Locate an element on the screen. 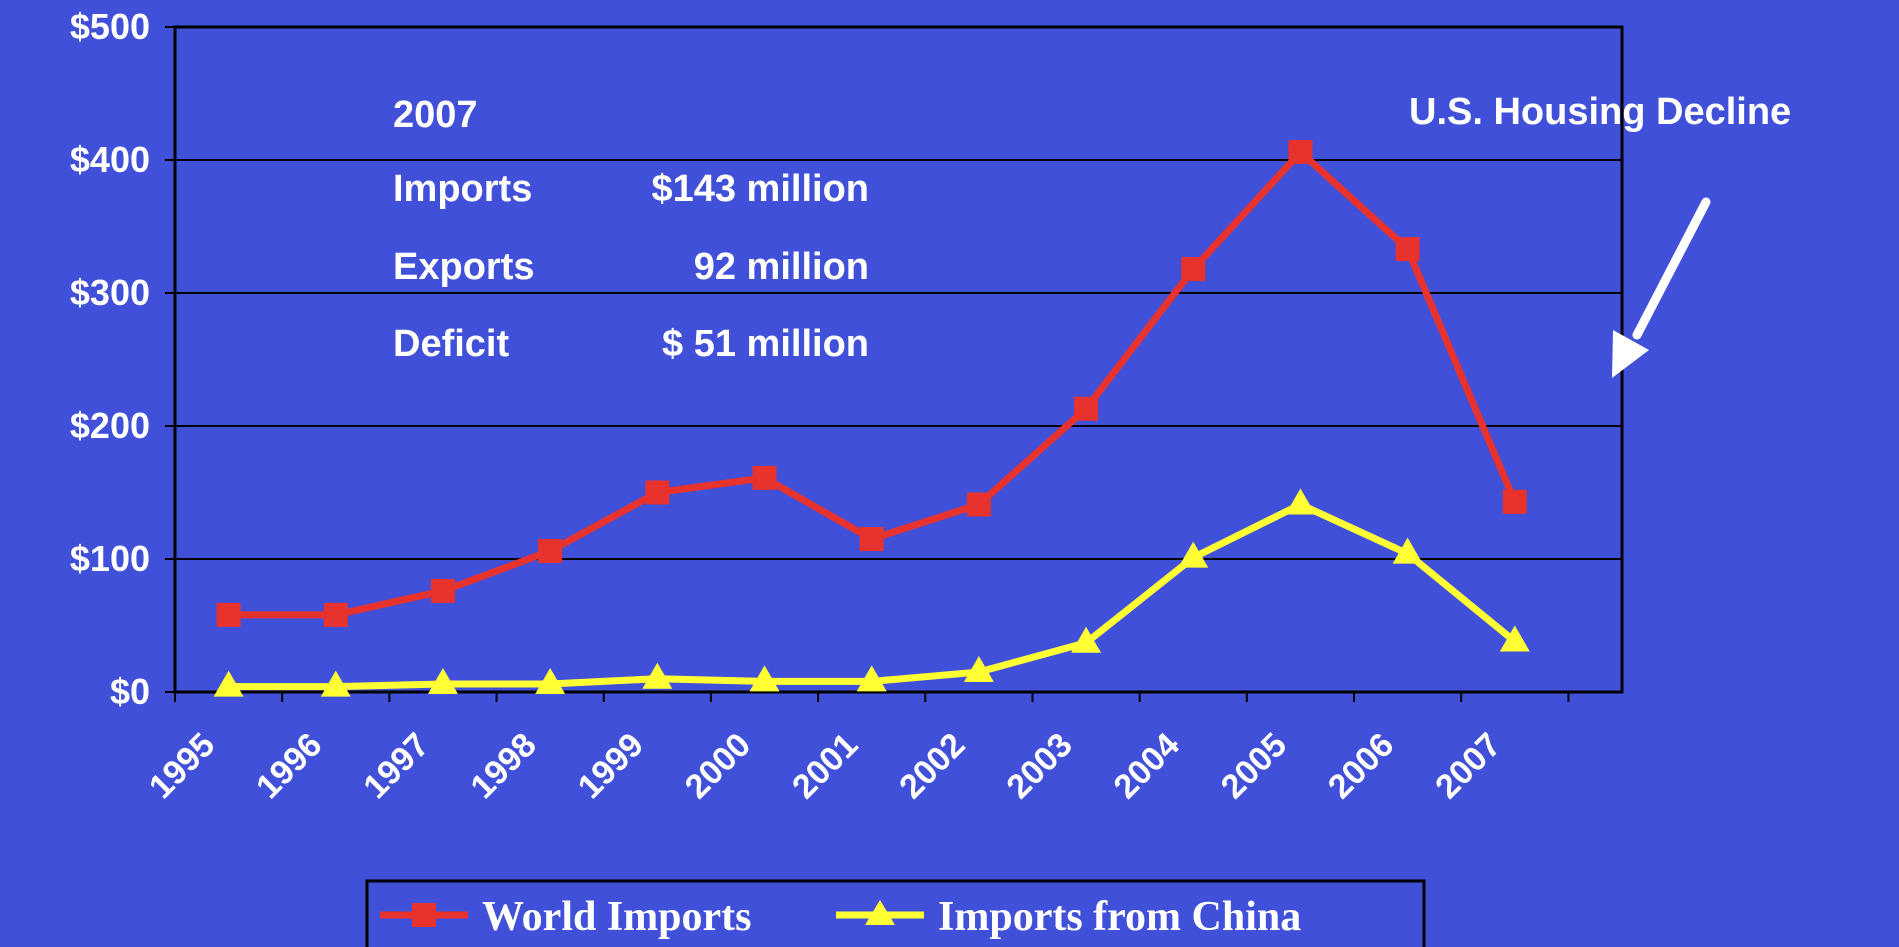  x-tick-label: 1999 is located at coordinates (611, 766).